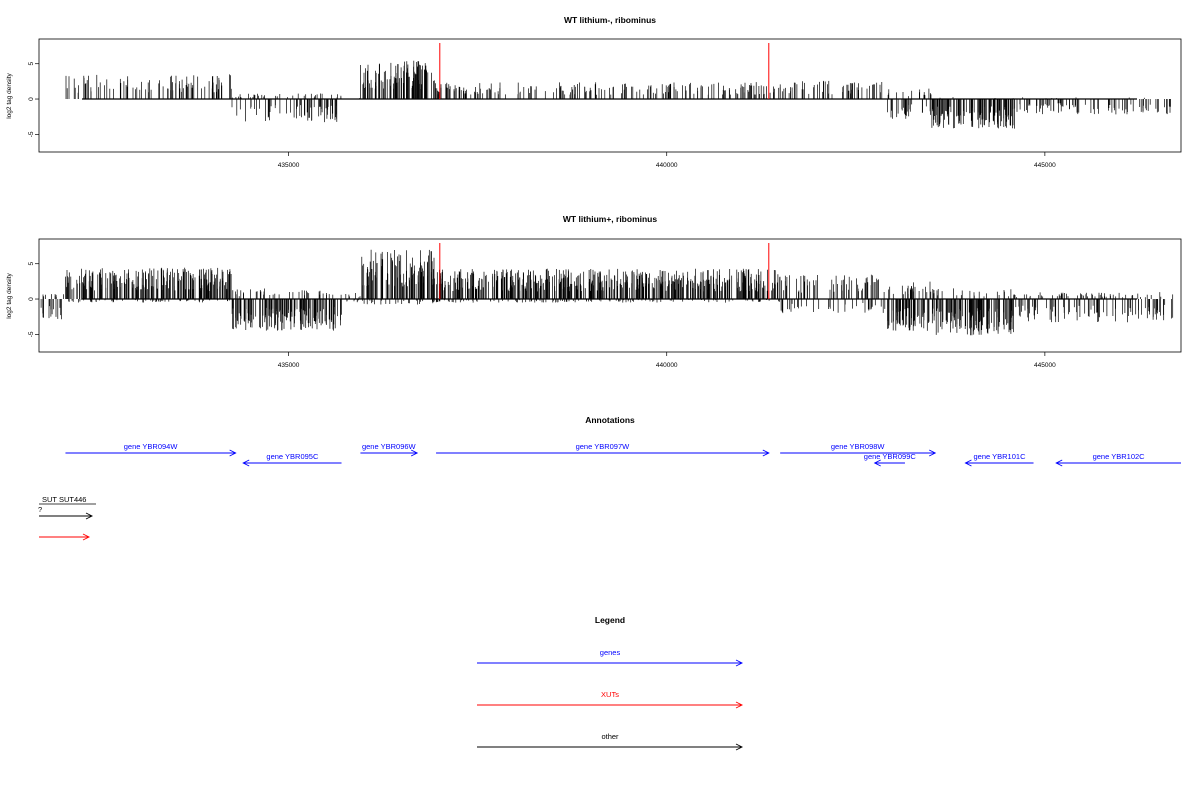 The image size is (1200, 805). I want to click on gene-feature: gene YBR096W, so click(389, 449).